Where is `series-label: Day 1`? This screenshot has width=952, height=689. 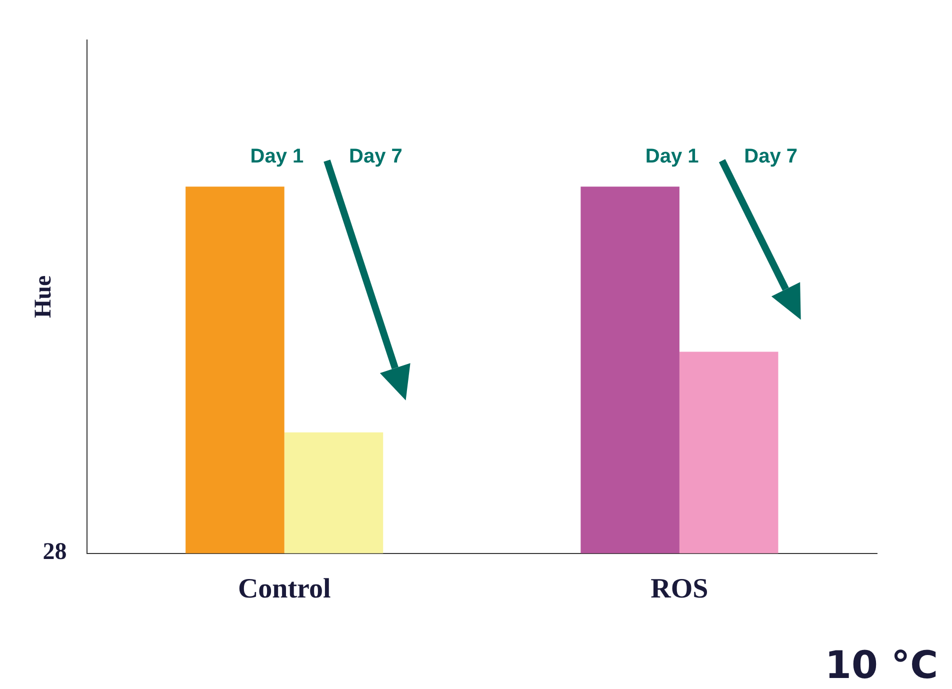 series-label: Day 1 is located at coordinates (277, 157).